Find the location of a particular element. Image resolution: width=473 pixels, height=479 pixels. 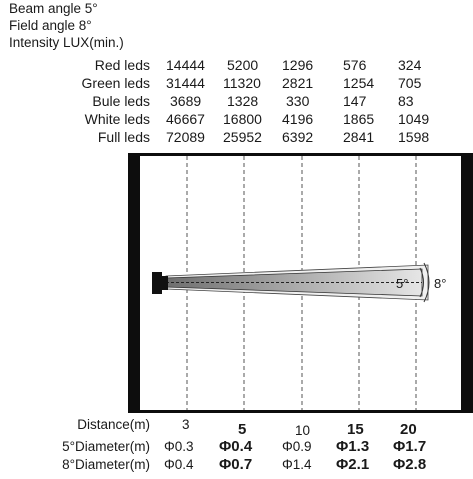

field-diameter-label: 8°Diameter(m) is located at coordinates (106, 464).